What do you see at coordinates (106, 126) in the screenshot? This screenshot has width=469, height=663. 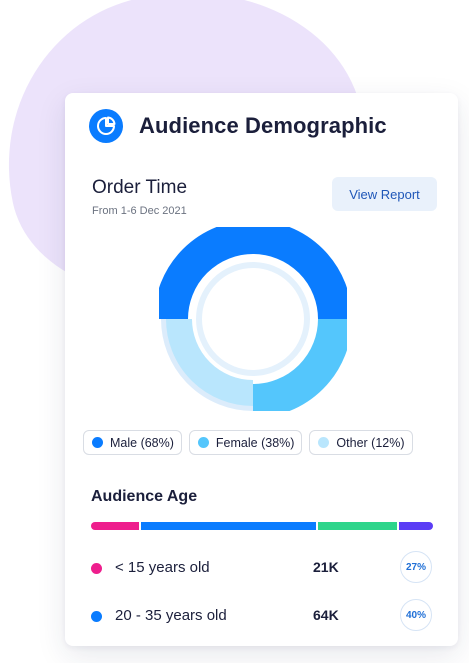 I see `pie-chart-icon` at bounding box center [106, 126].